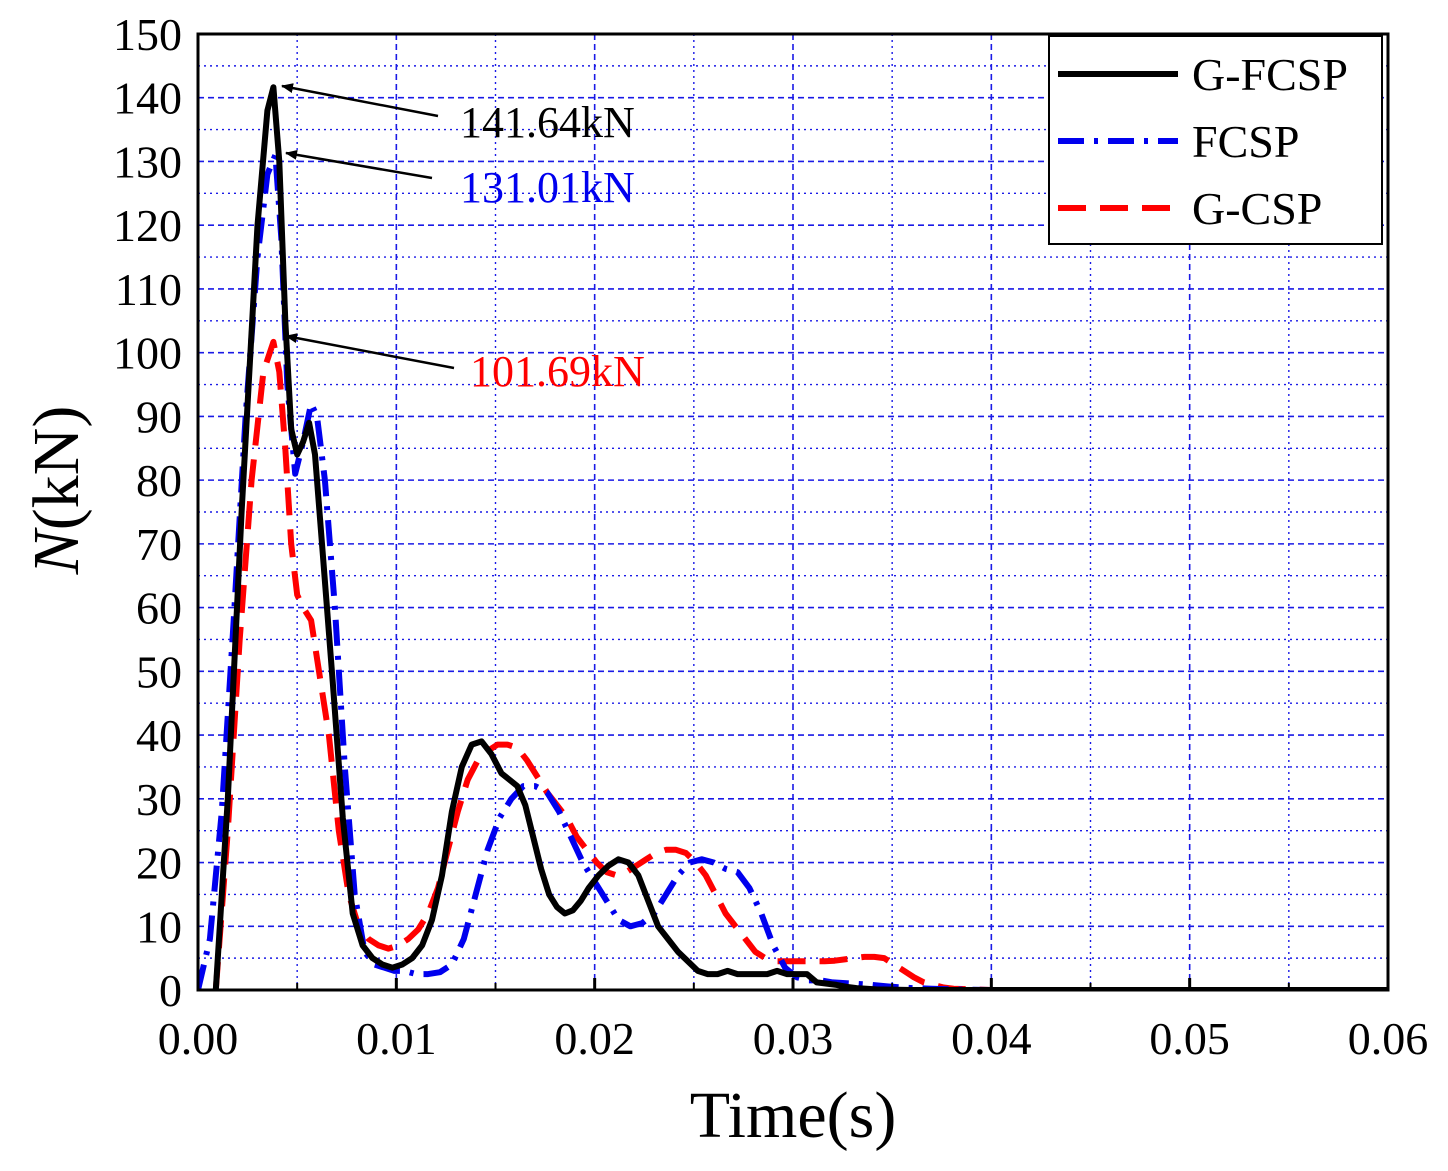 The image size is (1448, 1171). Describe the element at coordinates (793, 1115) in the screenshot. I see `x-axis-title: Time(s)` at that location.